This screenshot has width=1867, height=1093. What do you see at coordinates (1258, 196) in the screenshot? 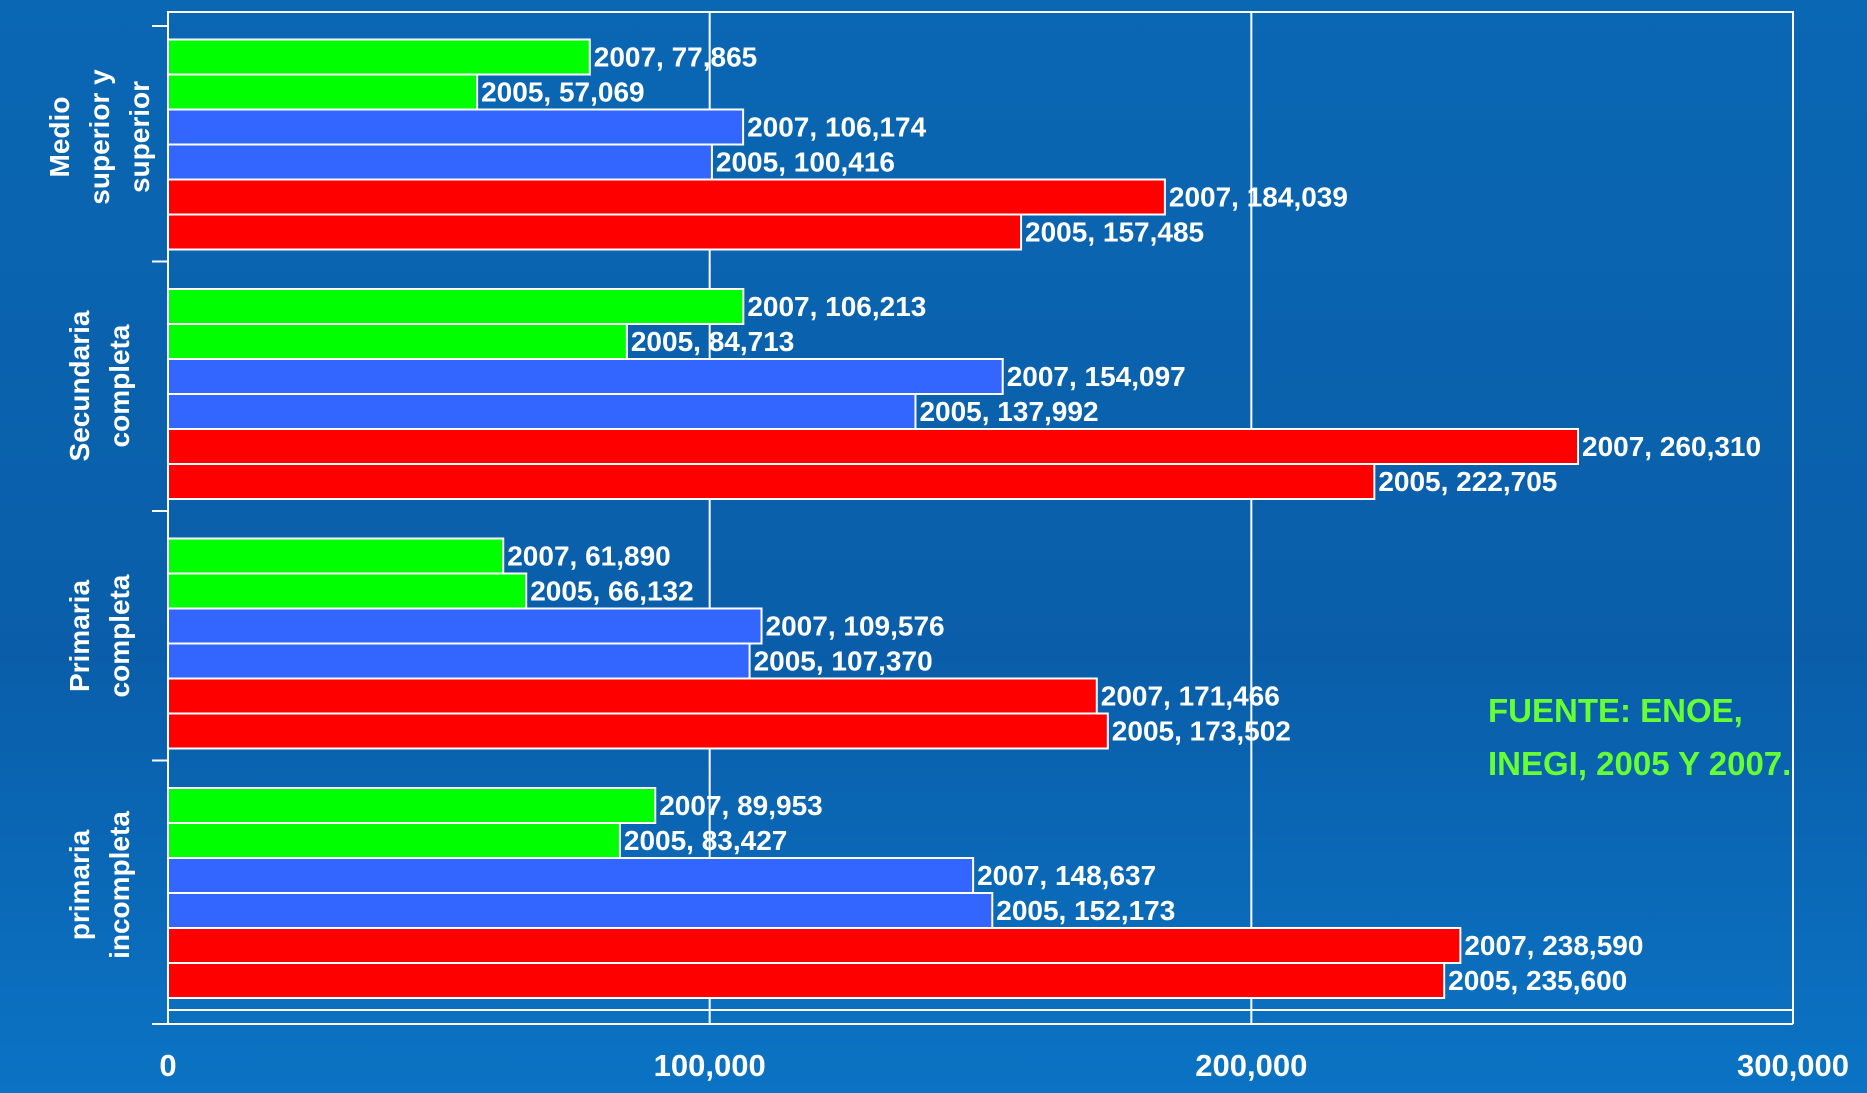
I see `data-label: 2007, 184,039` at bounding box center [1258, 196].